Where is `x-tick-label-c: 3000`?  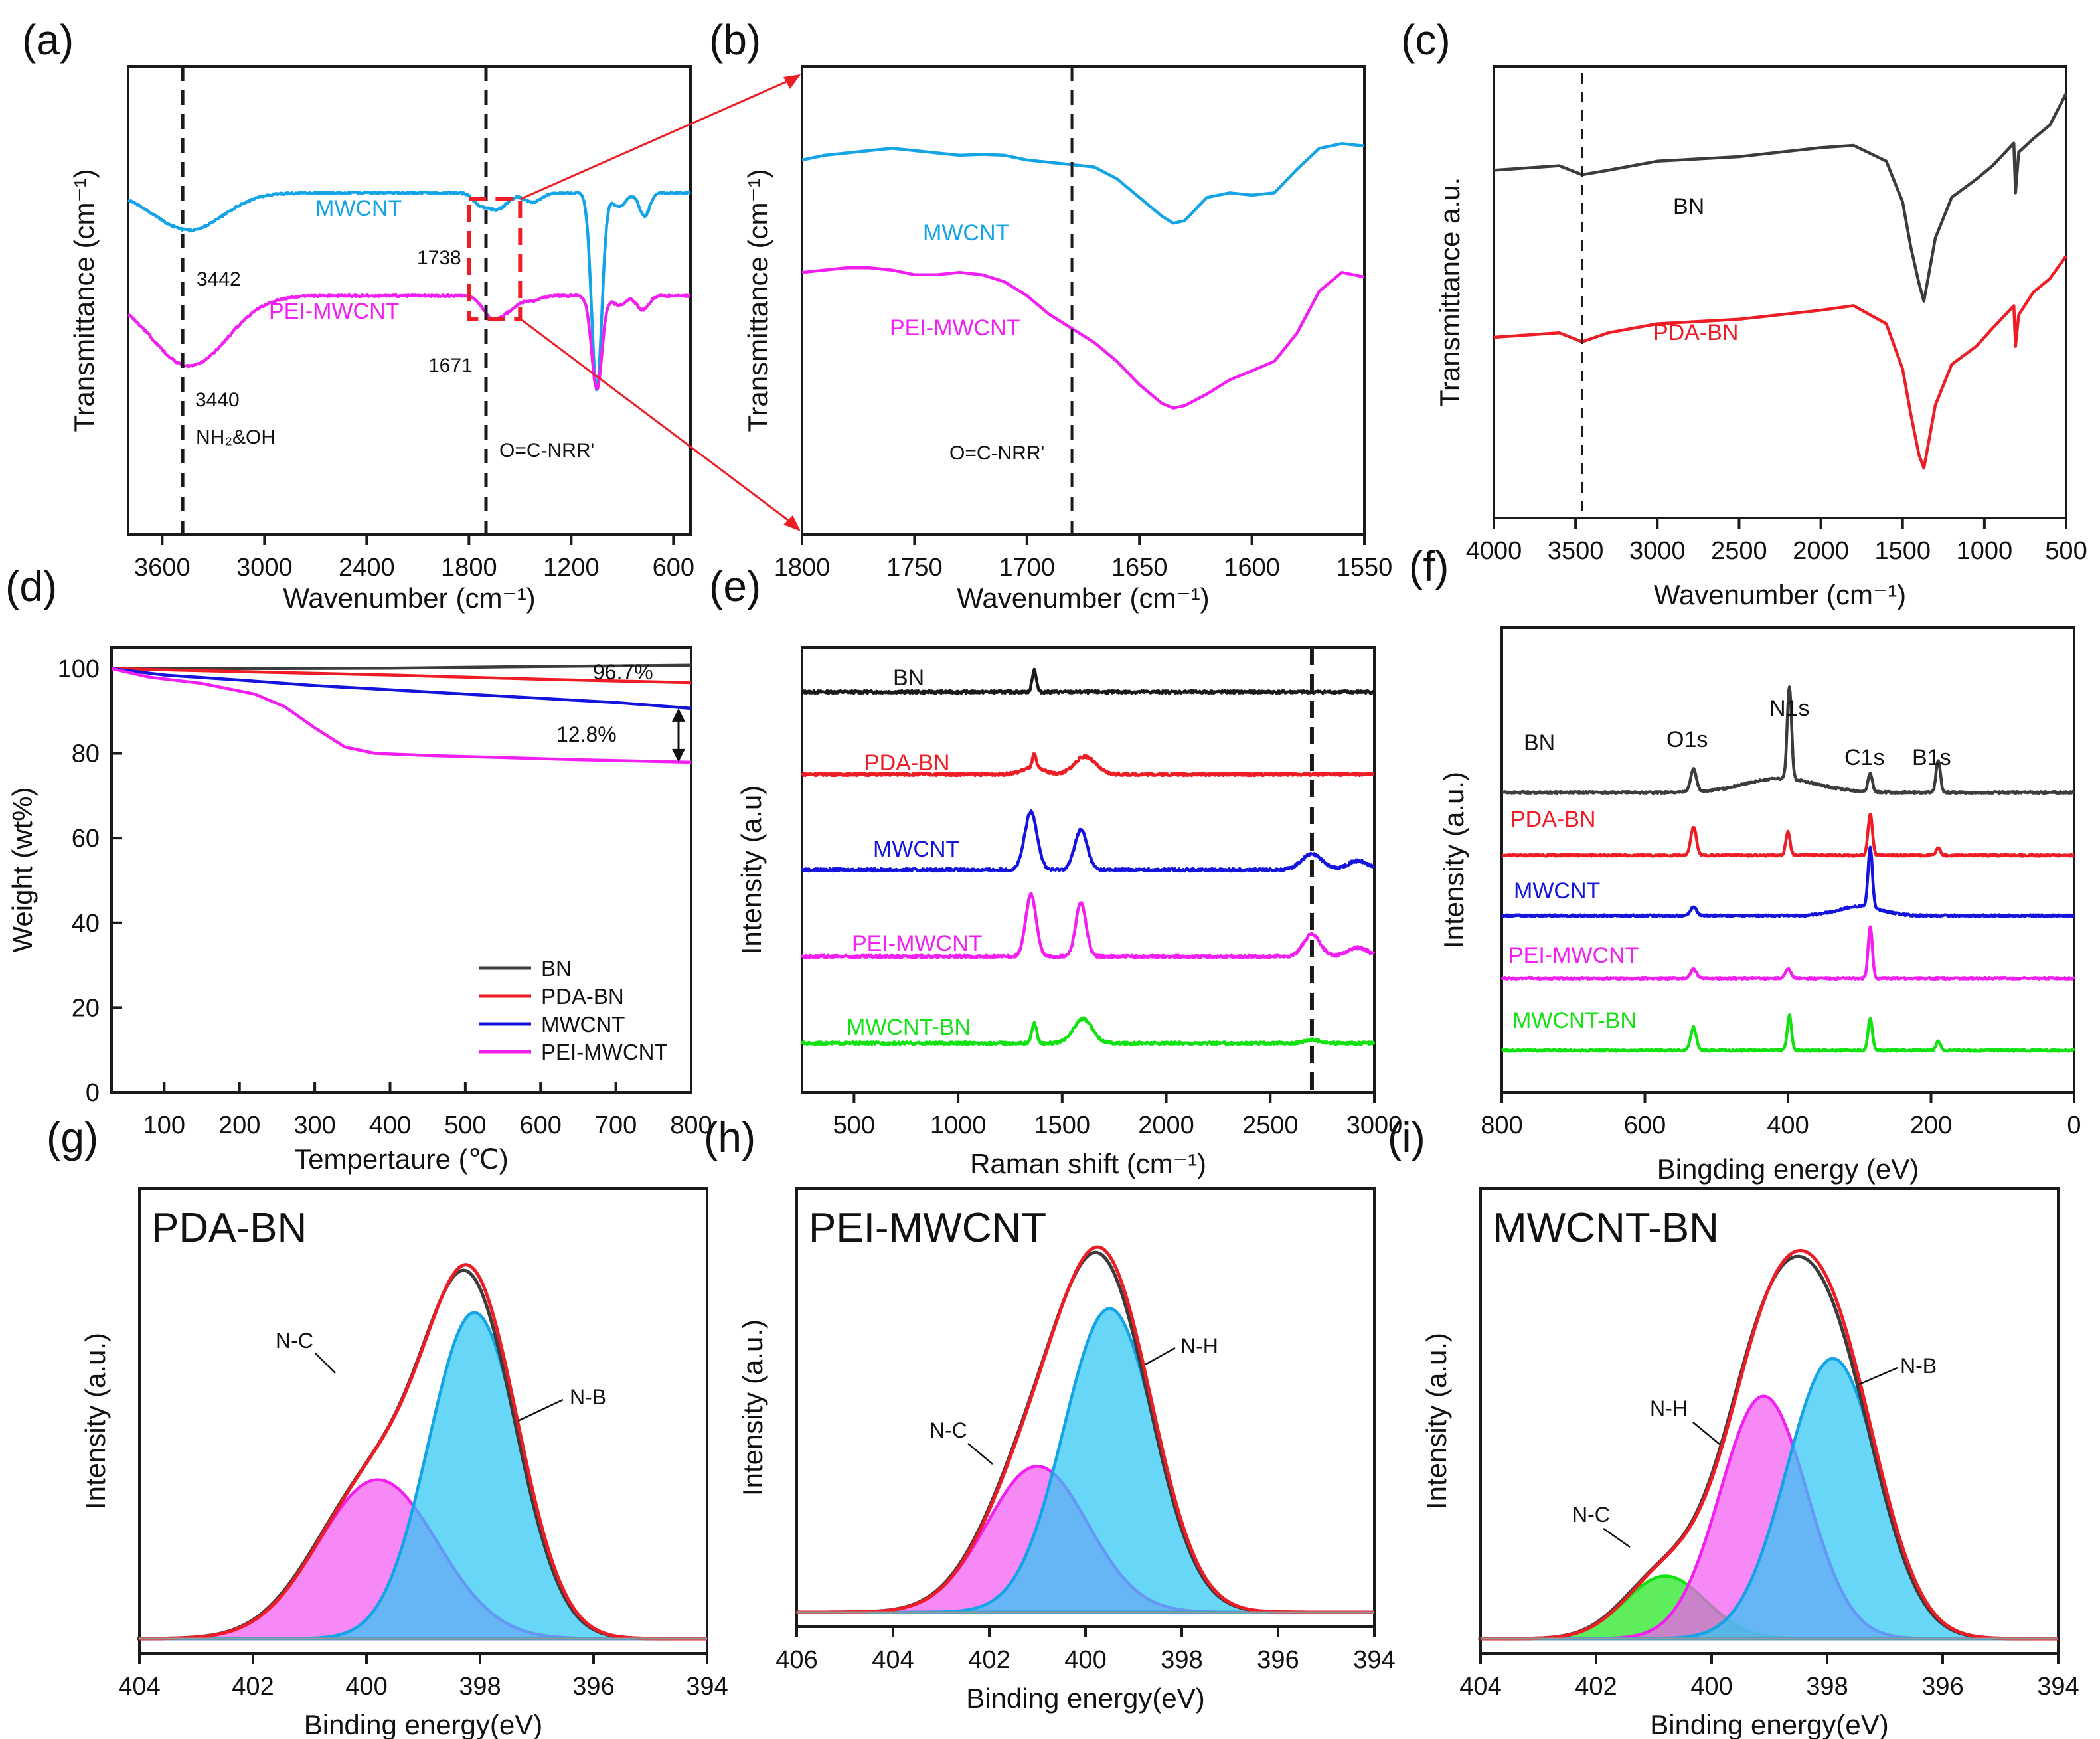 x-tick-label-c: 3000 is located at coordinates (1657, 551).